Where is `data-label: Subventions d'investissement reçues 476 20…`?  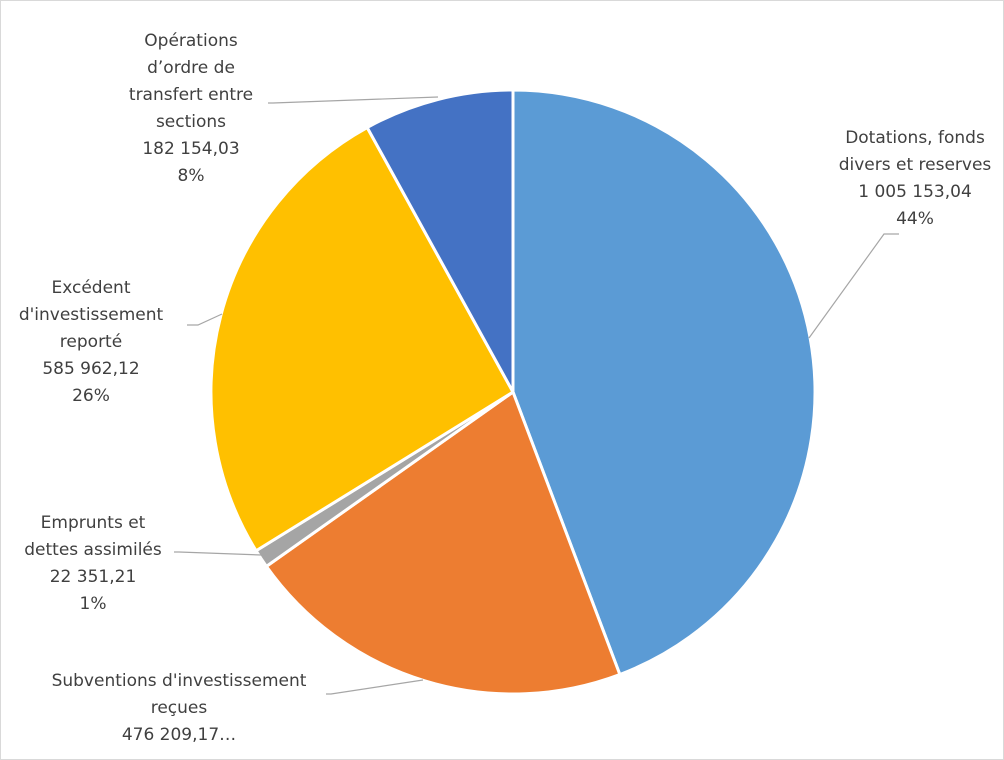 data-label: Subventions d'investissement reçues 476 20… is located at coordinates (179, 708).